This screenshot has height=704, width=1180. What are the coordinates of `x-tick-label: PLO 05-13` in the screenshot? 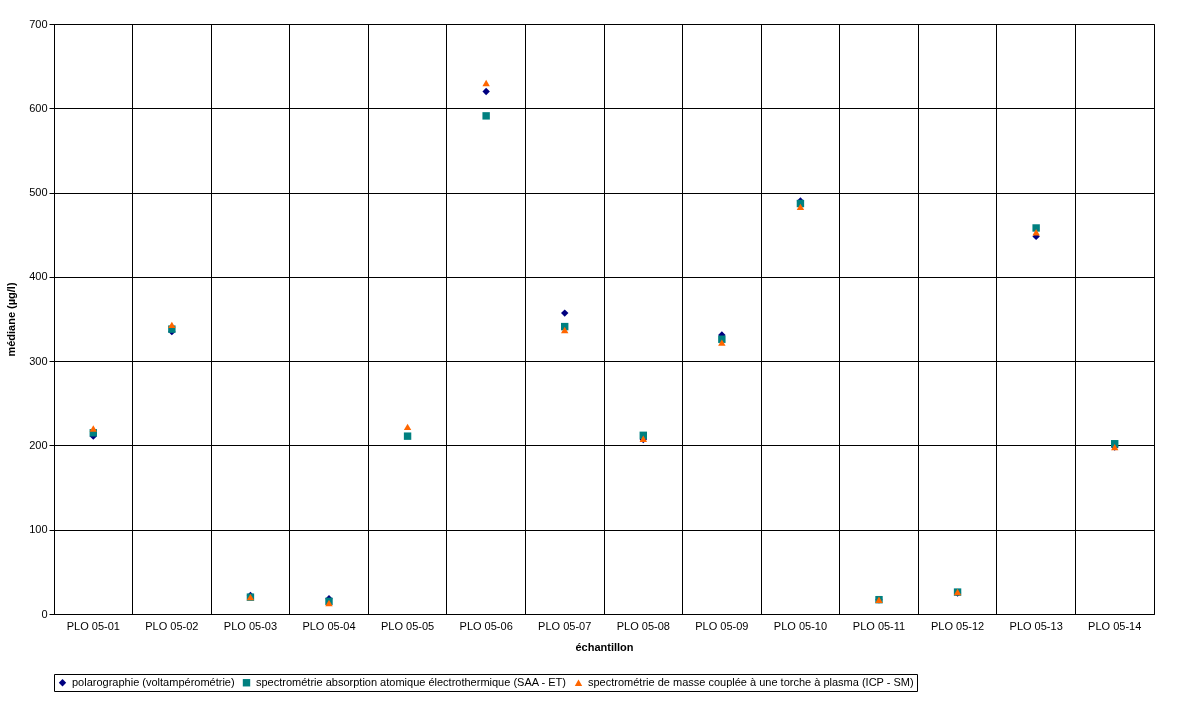 It's located at (1036, 625).